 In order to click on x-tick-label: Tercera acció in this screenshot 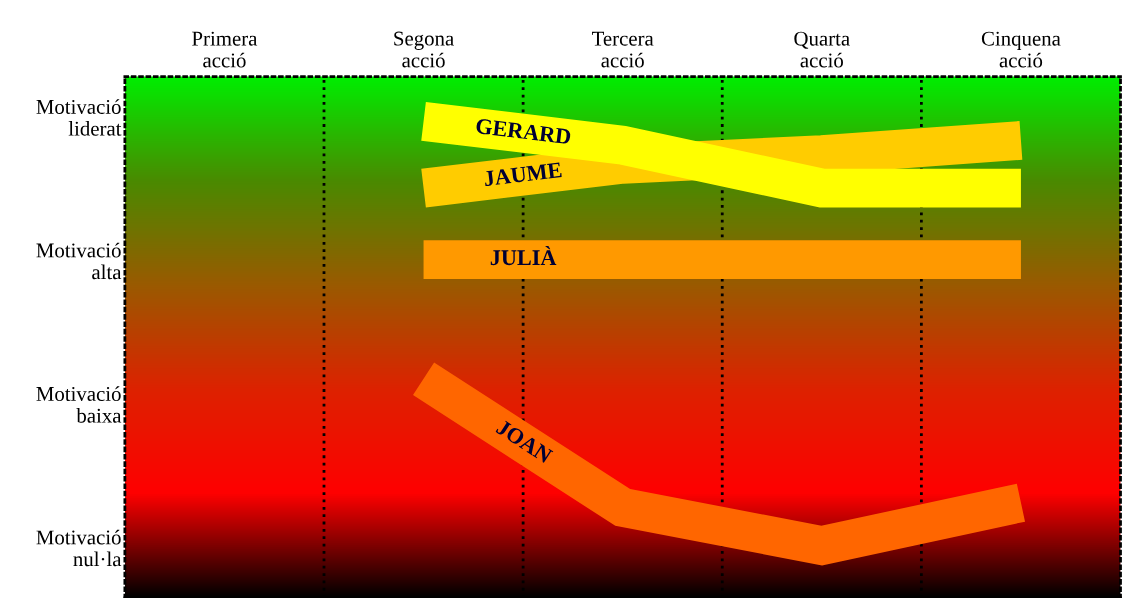, I will do `click(623, 49)`.